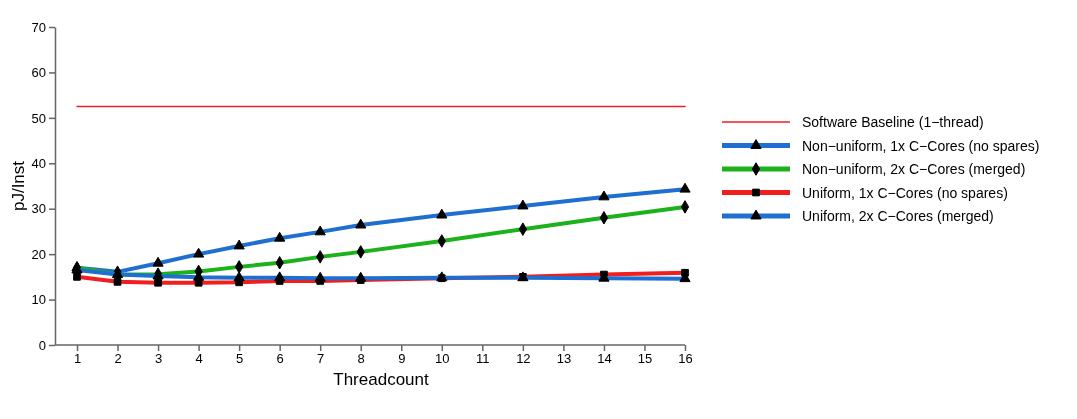 The width and height of the screenshot is (1077, 419). I want to click on x-tick-label: 8, so click(361, 359).